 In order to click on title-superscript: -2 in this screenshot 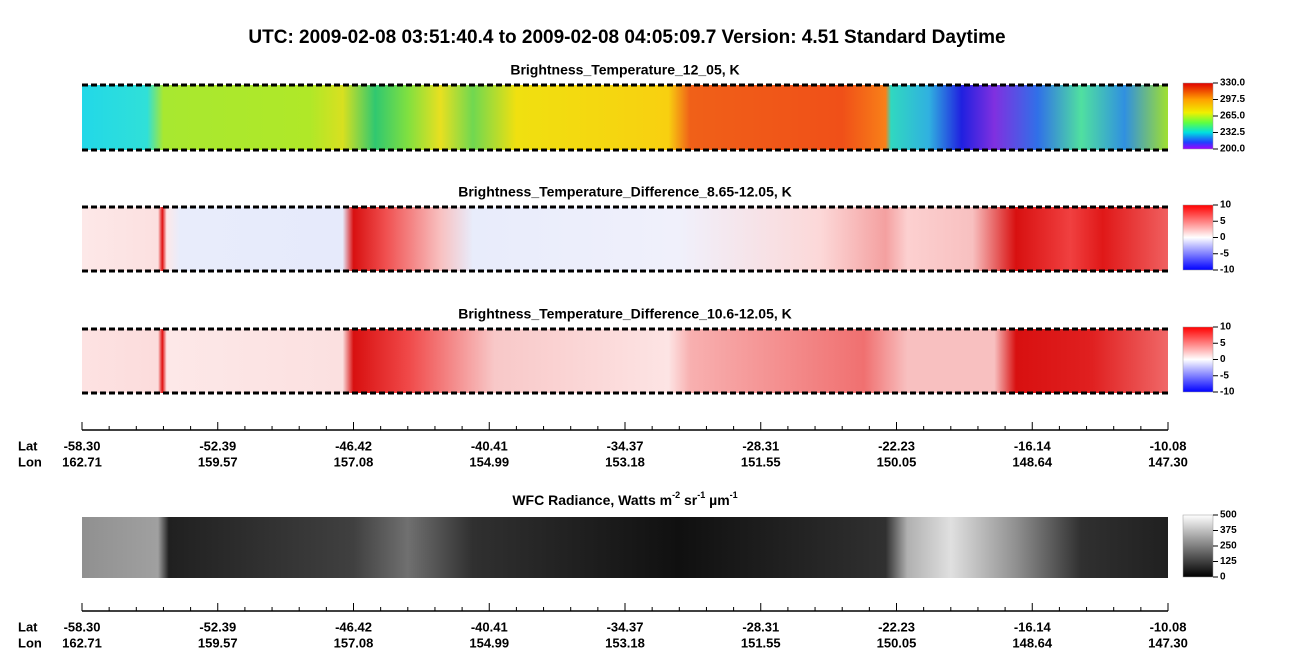, I will do `click(676, 495)`.